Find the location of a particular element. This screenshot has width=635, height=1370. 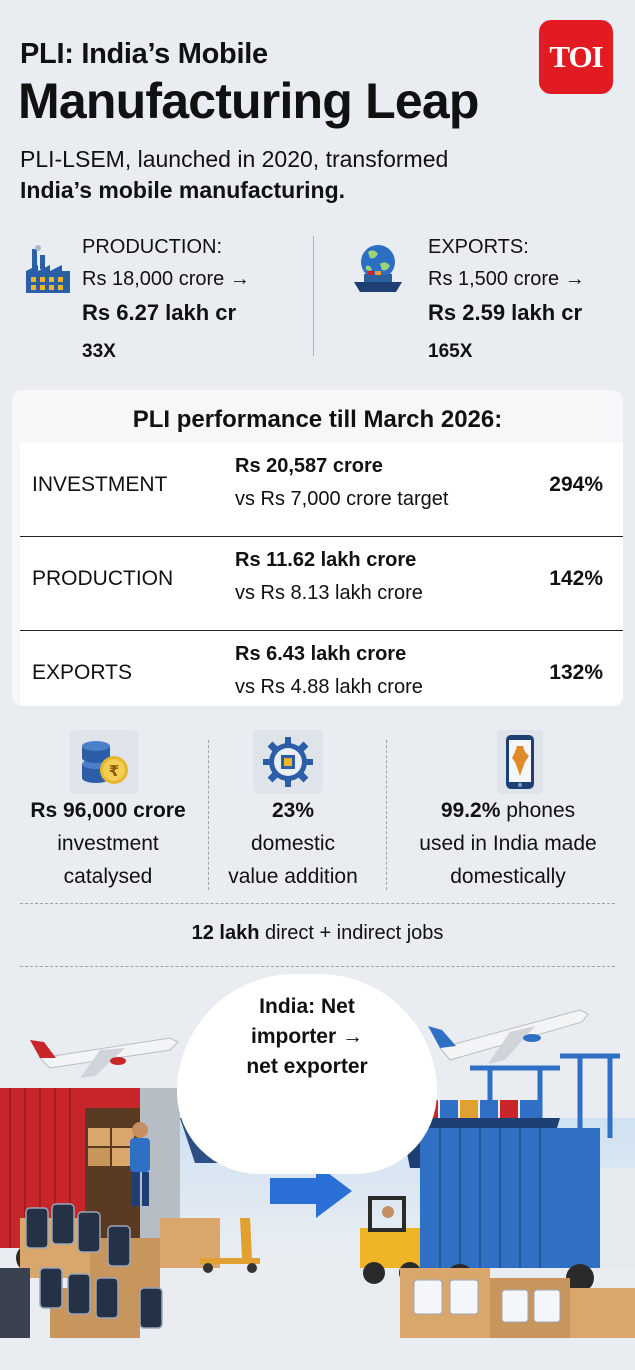

row-value: Rs 6.43 lakh crore is located at coordinates (321, 654).